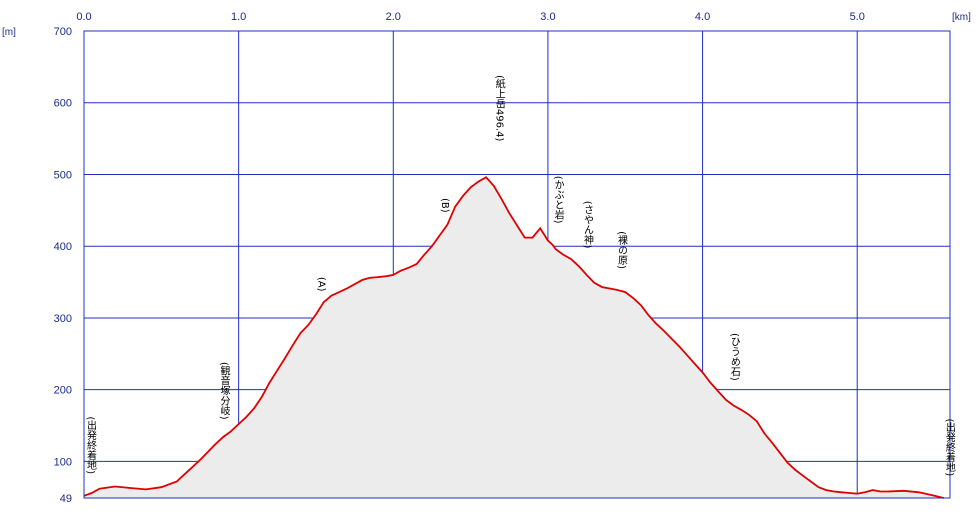  I want to click on y-tick-label: 49, so click(66, 499).